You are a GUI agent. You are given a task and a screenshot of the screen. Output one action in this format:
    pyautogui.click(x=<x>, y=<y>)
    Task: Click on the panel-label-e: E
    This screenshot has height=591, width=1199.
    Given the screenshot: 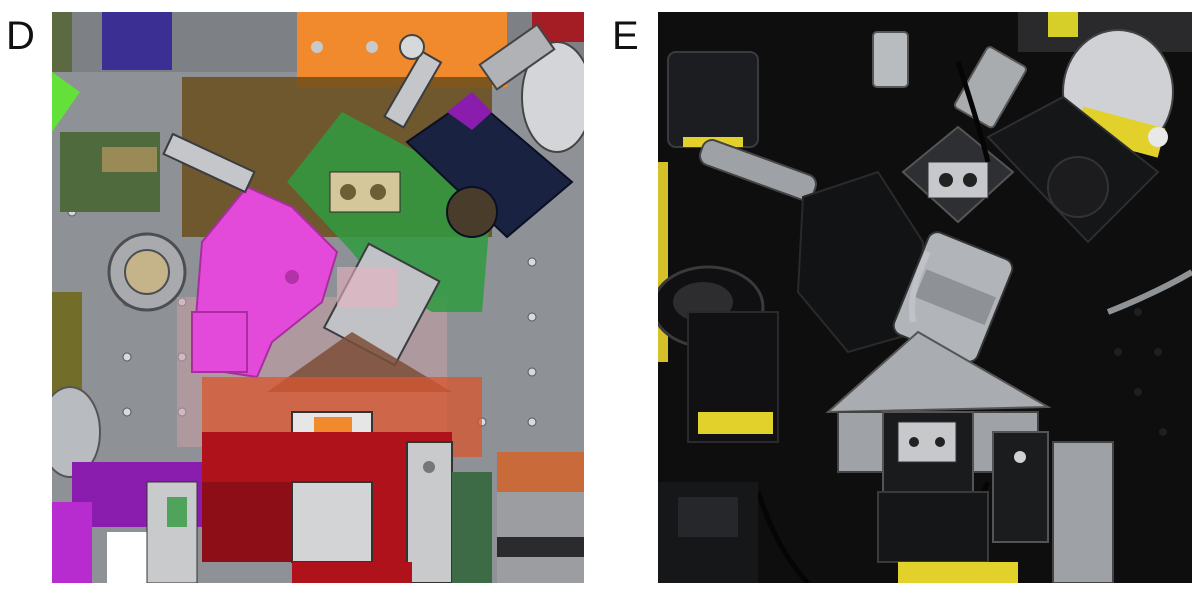 What is the action you would take?
    pyautogui.click(x=625, y=36)
    